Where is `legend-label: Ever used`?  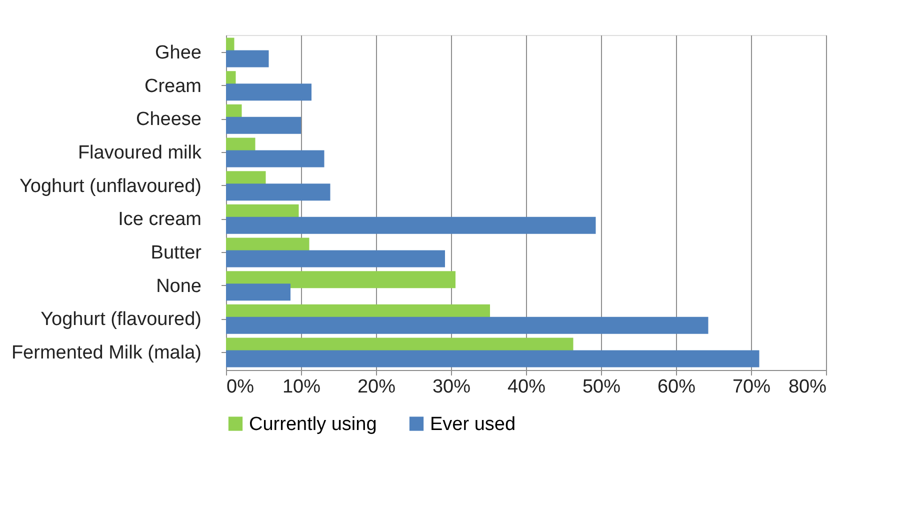
legend-label: Ever used is located at coordinates (473, 424).